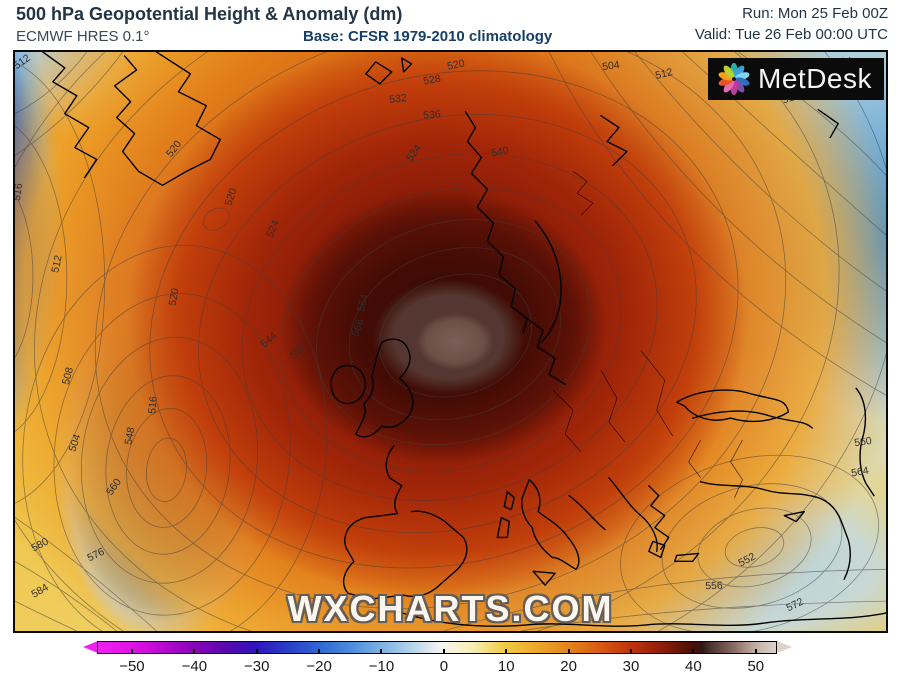 The height and width of the screenshot is (689, 900). Describe the element at coordinates (784, 647) in the screenshot. I see `colorbar-right-arrow` at that location.